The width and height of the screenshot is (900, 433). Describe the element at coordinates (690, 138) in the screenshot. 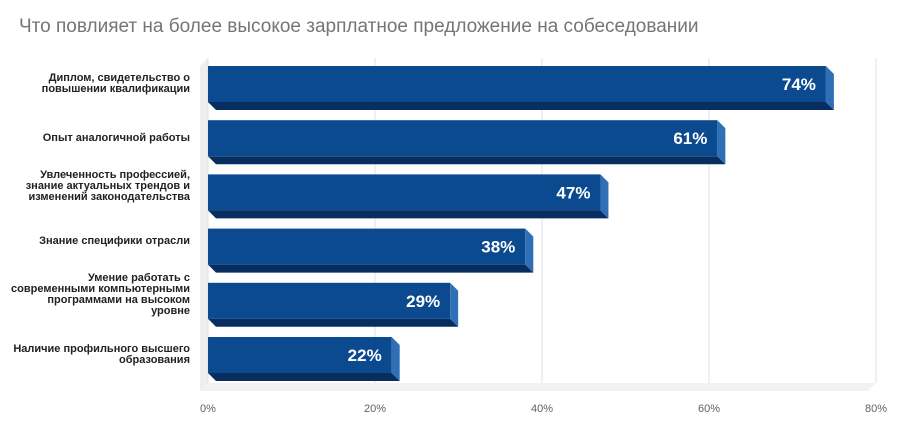

I see `bar-value-label: 61%` at that location.